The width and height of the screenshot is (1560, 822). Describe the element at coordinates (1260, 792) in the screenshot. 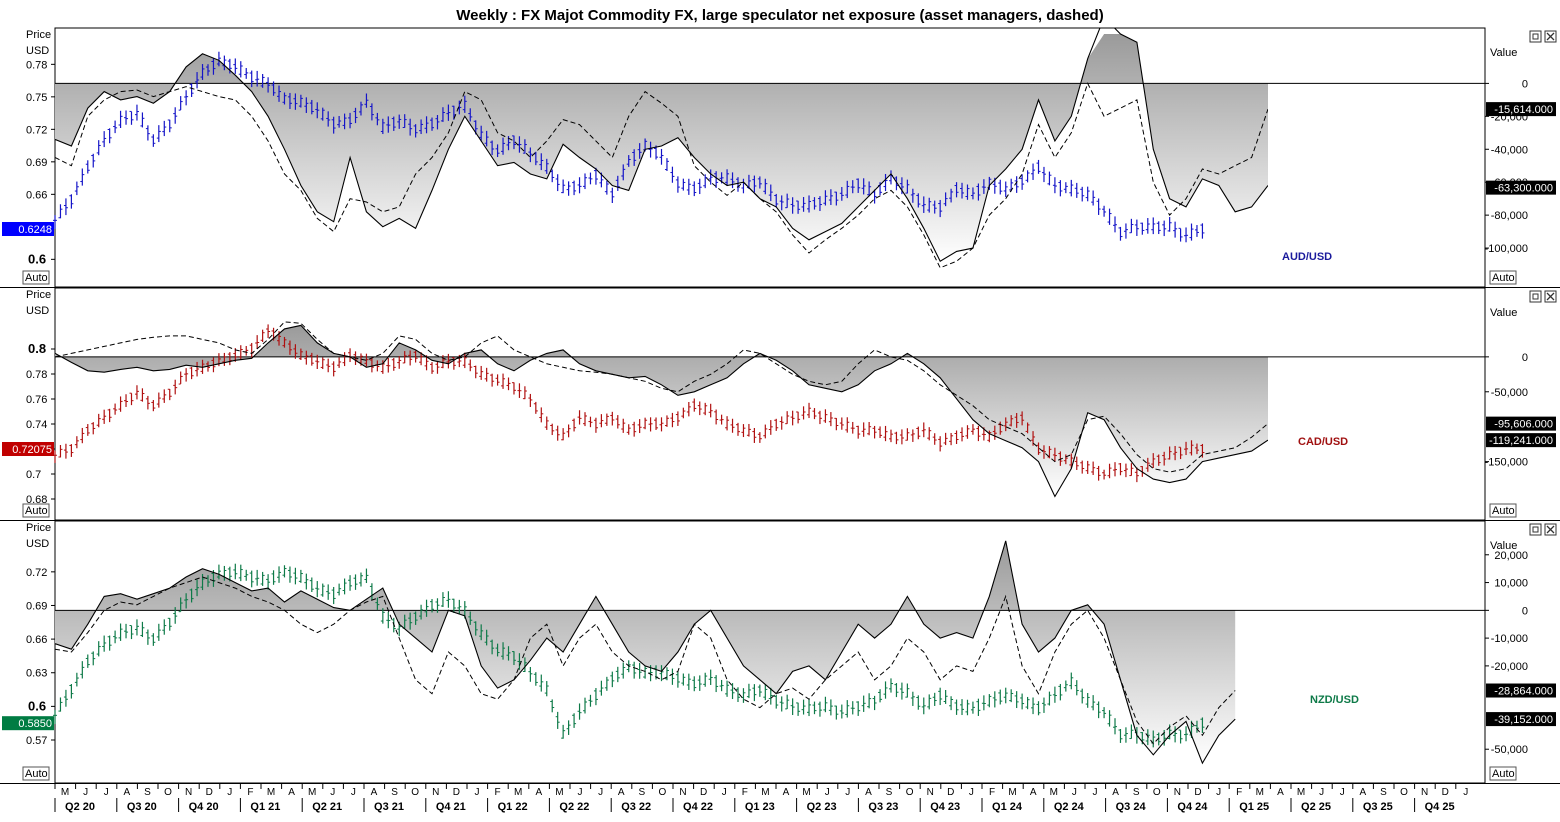

I see `month-label: M` at that location.